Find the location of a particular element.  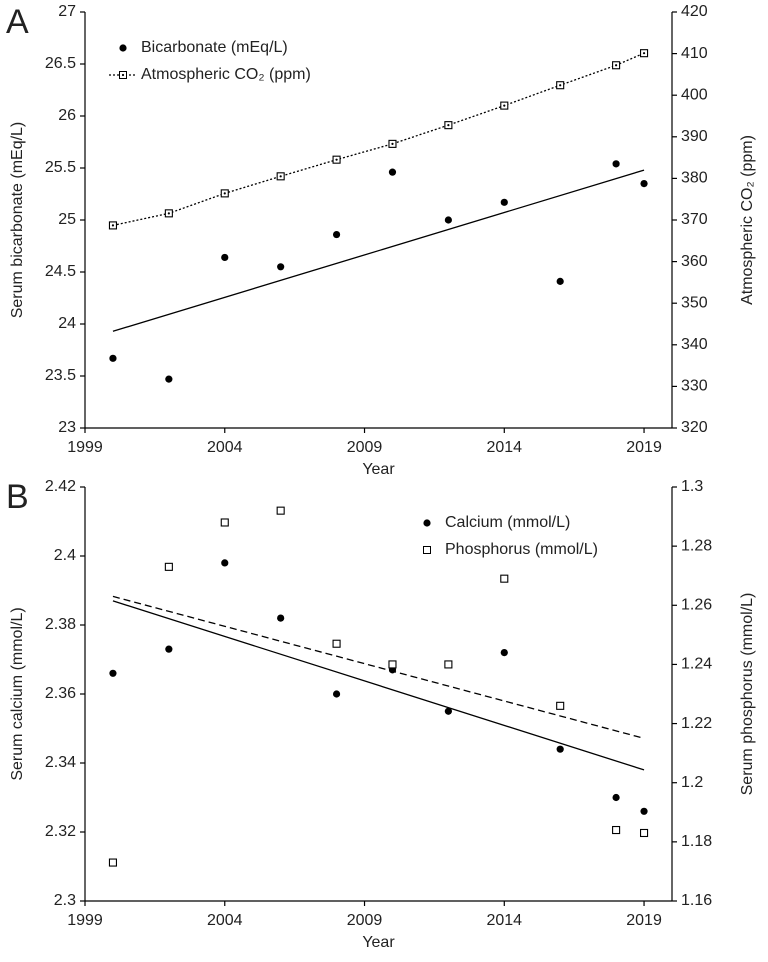

y2-tick-label: 350 is located at coordinates (694, 302).